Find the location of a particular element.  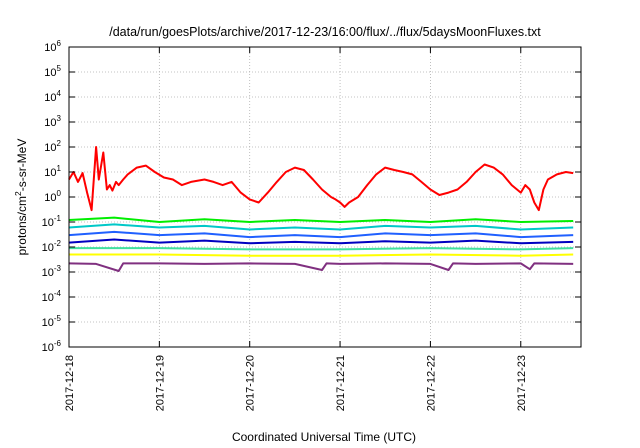

y-tick-label: 10⁵ is located at coordinates (52, 71).